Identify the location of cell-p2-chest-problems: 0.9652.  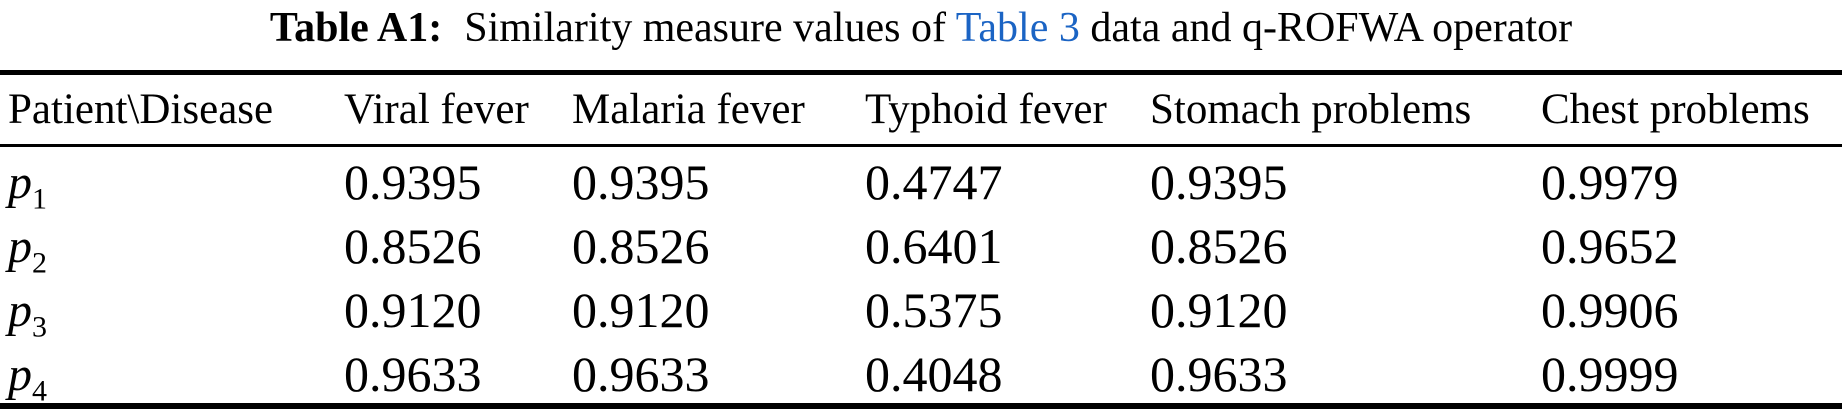
(1610, 246).